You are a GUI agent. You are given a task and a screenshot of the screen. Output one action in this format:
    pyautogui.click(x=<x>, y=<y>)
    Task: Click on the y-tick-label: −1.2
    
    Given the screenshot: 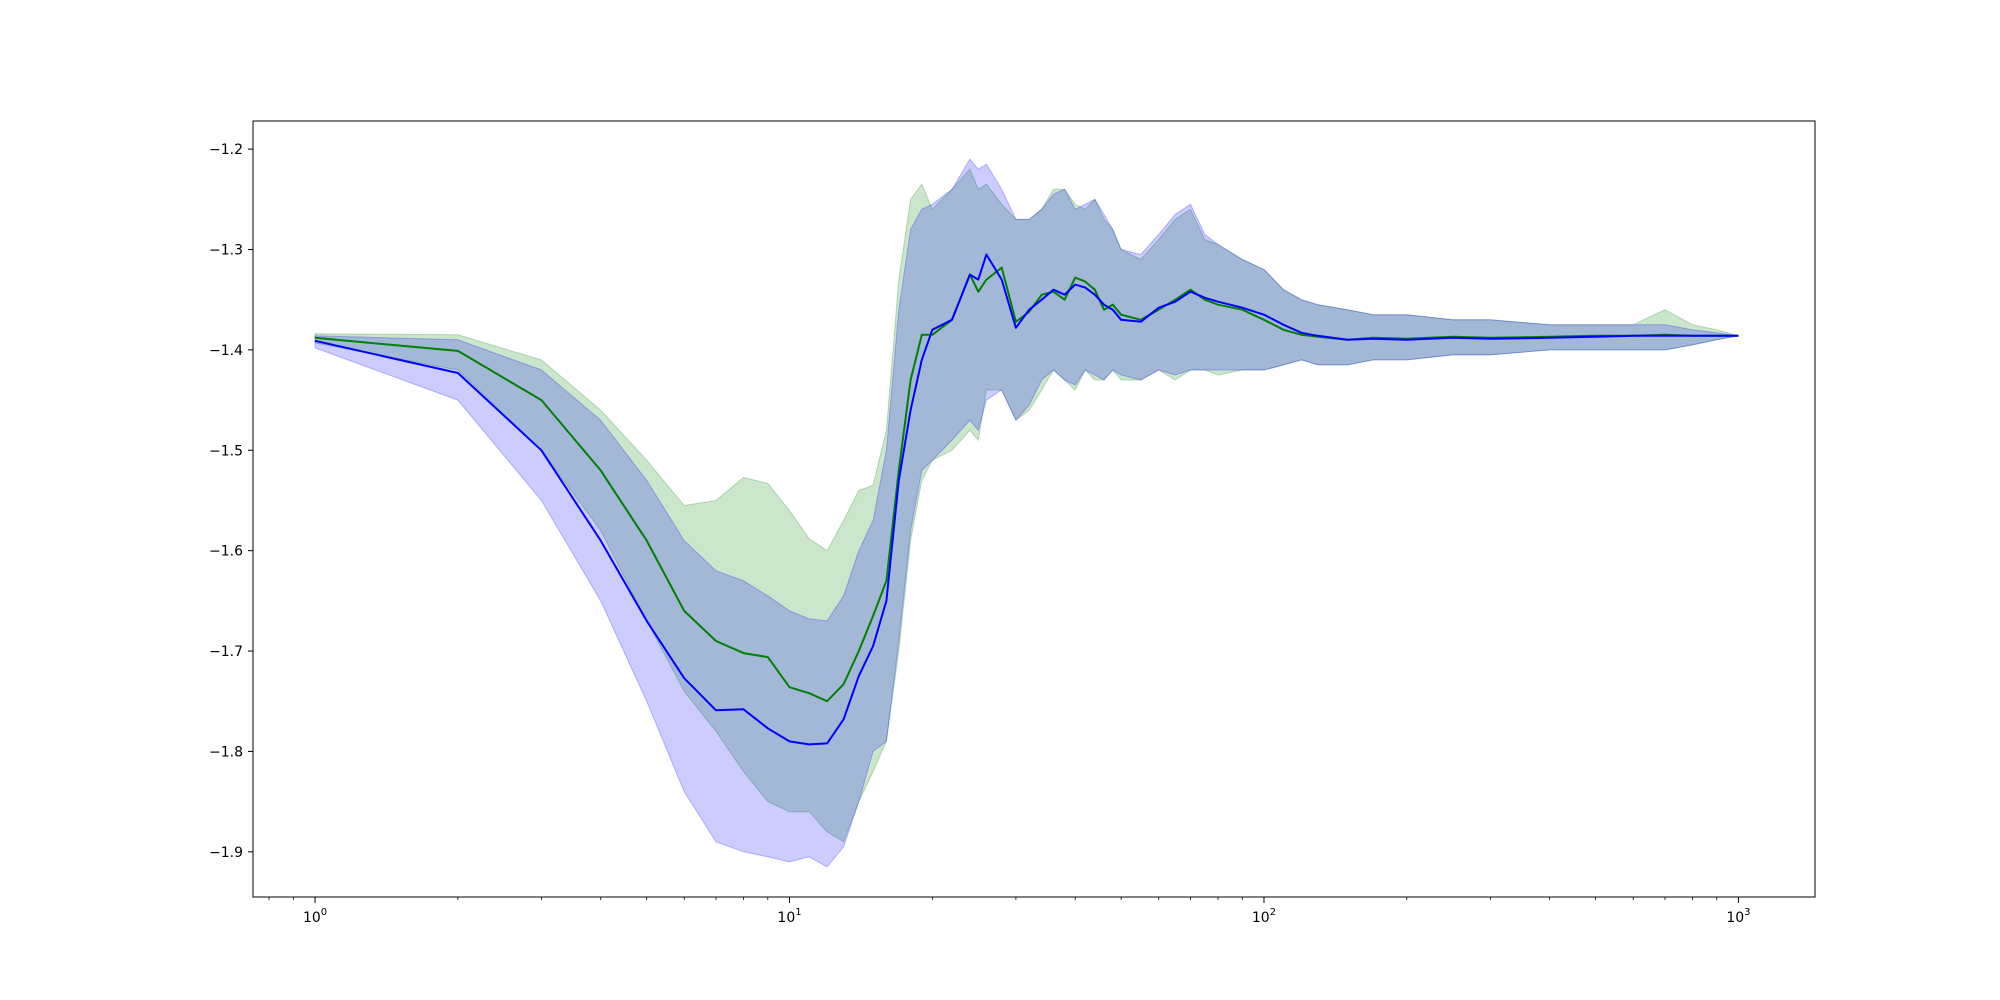 What is the action you would take?
    pyautogui.click(x=226, y=150)
    